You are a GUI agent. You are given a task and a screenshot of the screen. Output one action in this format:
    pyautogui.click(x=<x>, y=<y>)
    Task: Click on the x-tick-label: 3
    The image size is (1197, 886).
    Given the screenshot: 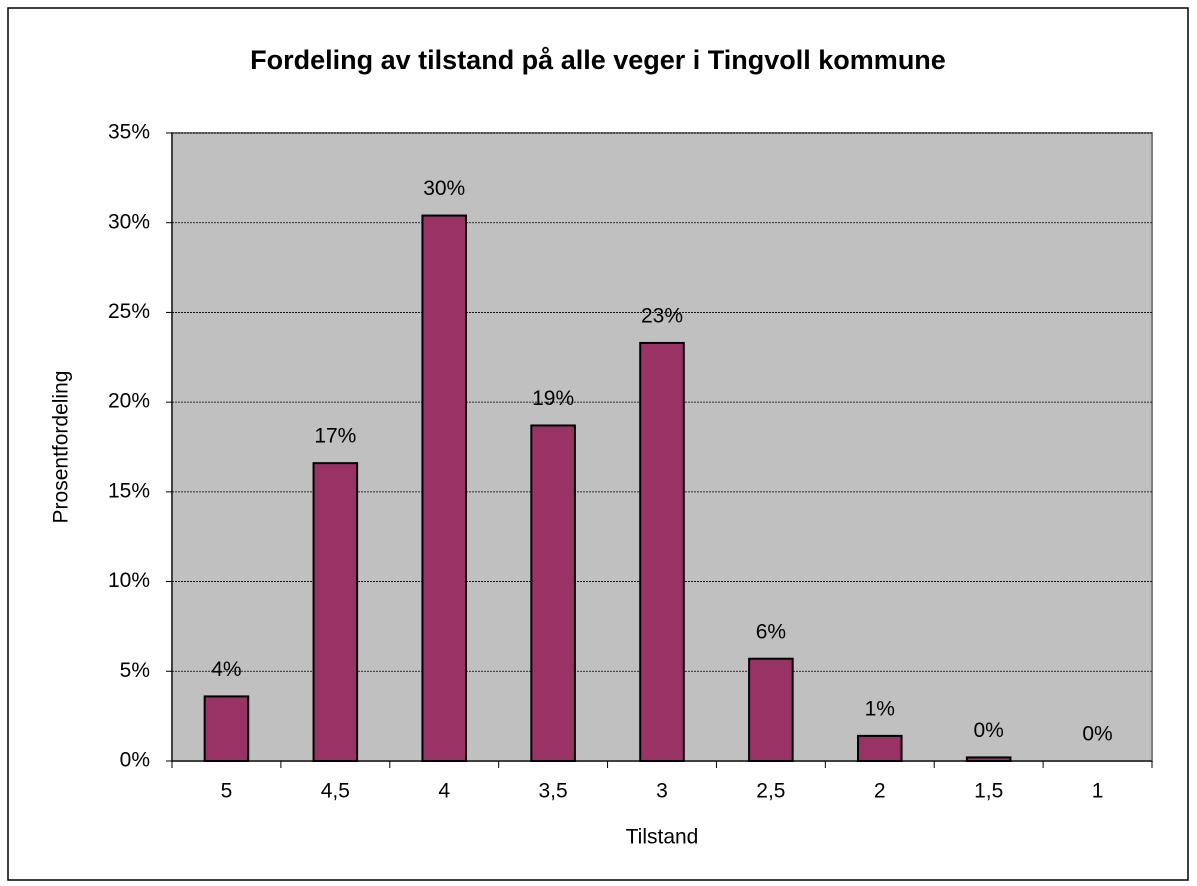 What is the action you would take?
    pyautogui.click(x=662, y=791)
    